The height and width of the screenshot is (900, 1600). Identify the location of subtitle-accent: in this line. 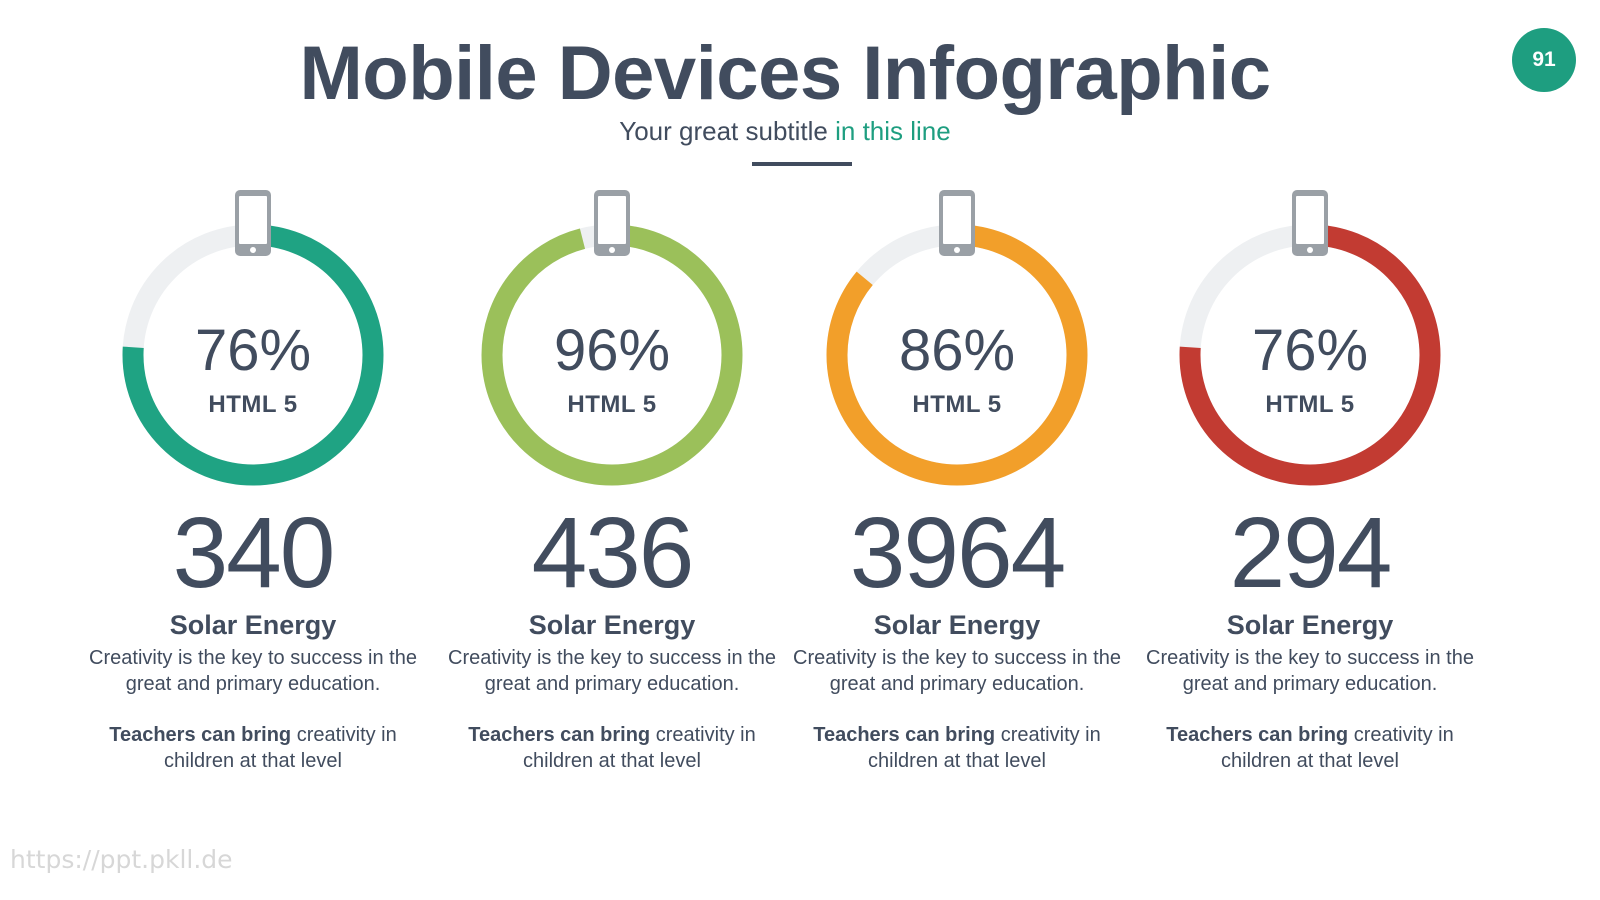
(893, 131).